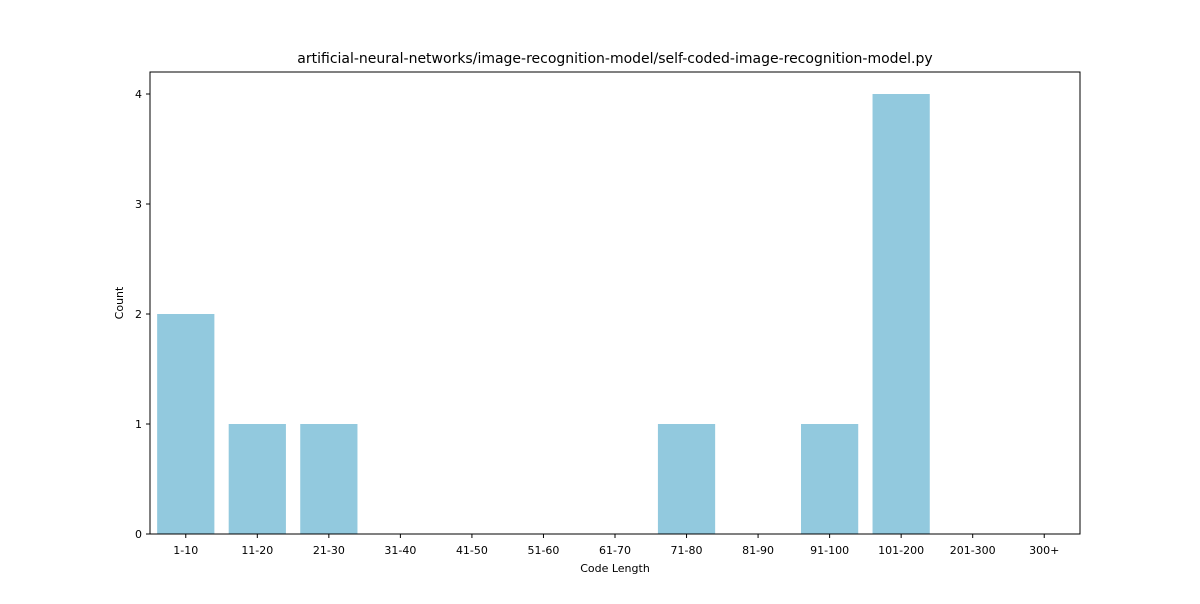 The image size is (1200, 604). I want to click on y-axis-ticks: 0 1 2 3 4, so click(142, 314).